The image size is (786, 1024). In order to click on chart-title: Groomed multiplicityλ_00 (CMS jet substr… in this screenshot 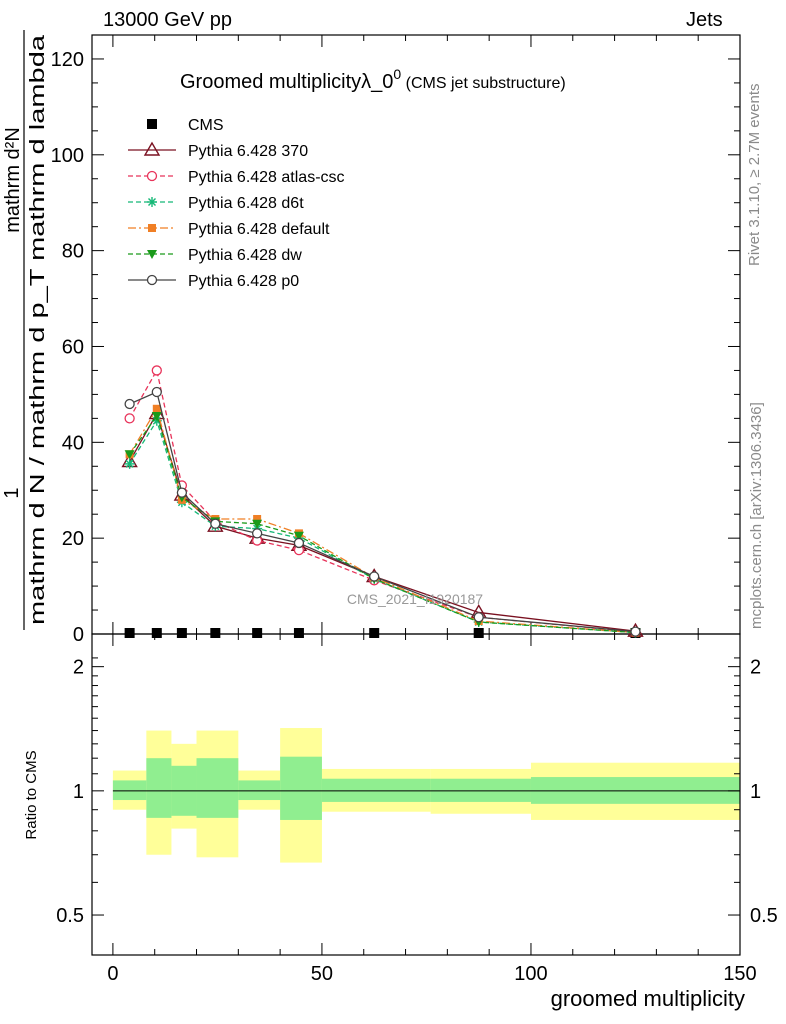, I will do `click(373, 79)`.